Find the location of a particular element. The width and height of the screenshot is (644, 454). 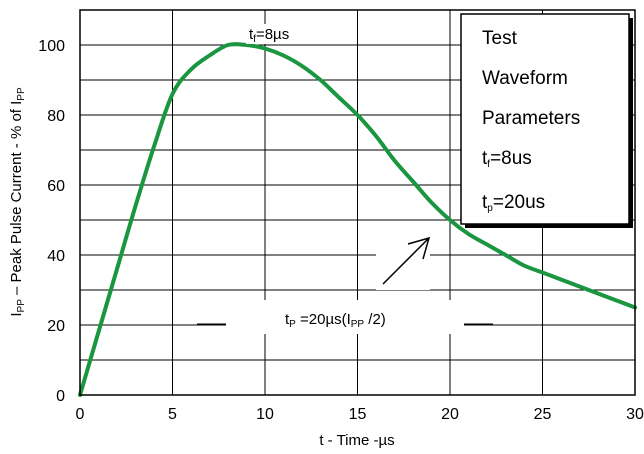

peak-annotation-bg is located at coordinates (278, 34).